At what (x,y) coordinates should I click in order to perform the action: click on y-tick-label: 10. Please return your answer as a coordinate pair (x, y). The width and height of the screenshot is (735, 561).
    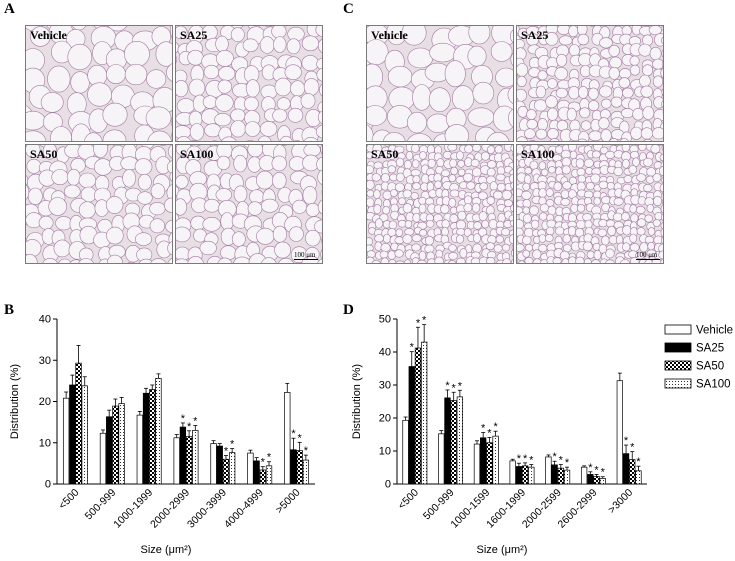
    Looking at the image, I should click on (45, 443).